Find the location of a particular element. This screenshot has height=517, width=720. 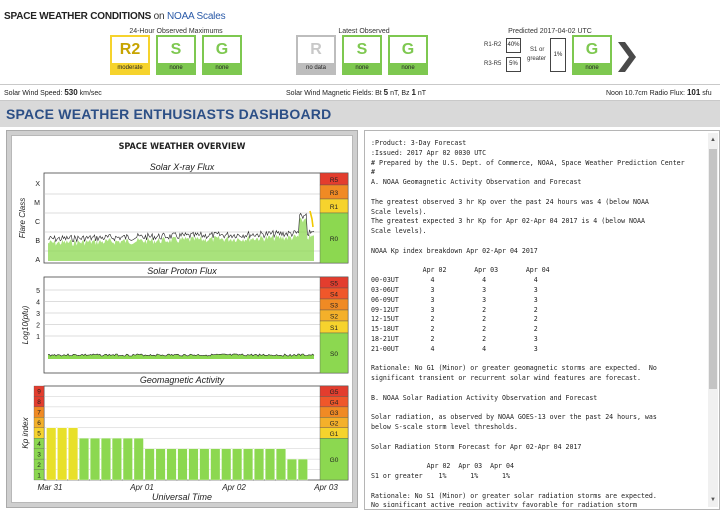

chevron-right-icon is located at coordinates (627, 57).